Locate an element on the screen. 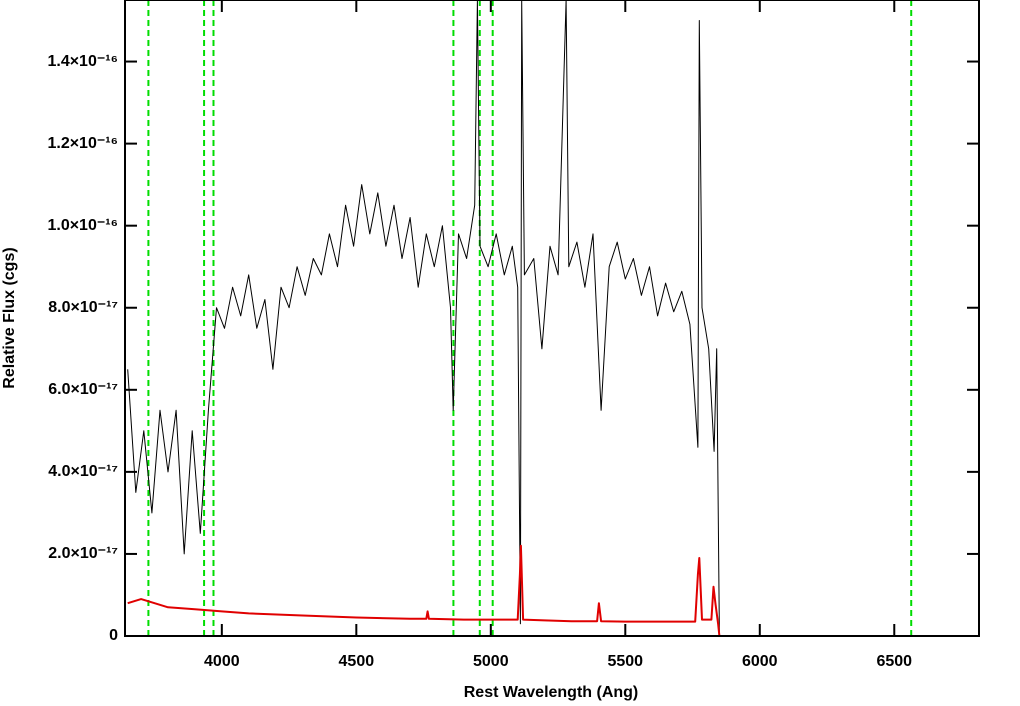 The height and width of the screenshot is (706, 1020). y-tick-label: 8.0×10⁻¹⁷ is located at coordinates (83, 307).